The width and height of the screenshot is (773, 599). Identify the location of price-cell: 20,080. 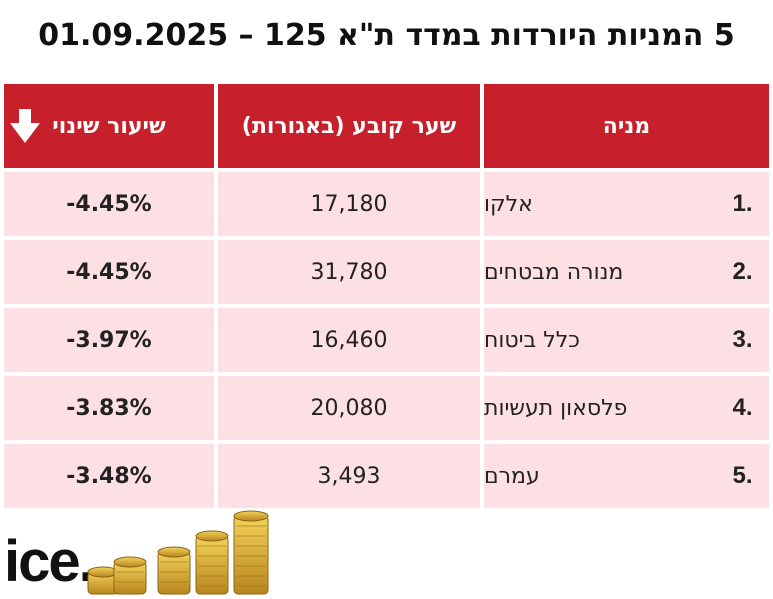
(349, 408).